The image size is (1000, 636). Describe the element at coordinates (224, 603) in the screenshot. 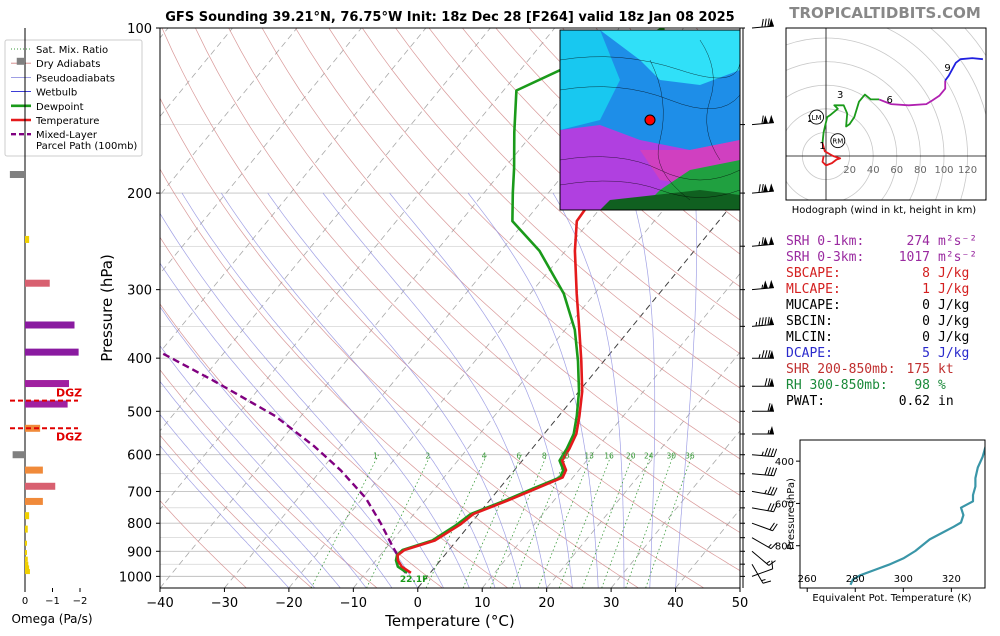

I see `x-tick-label: −30` at that location.